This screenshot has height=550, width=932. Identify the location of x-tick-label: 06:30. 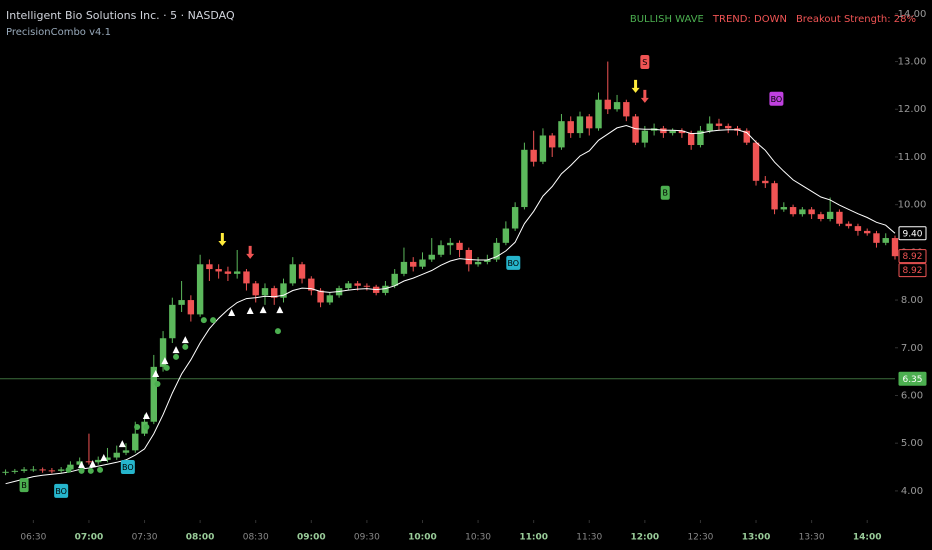
(33, 538).